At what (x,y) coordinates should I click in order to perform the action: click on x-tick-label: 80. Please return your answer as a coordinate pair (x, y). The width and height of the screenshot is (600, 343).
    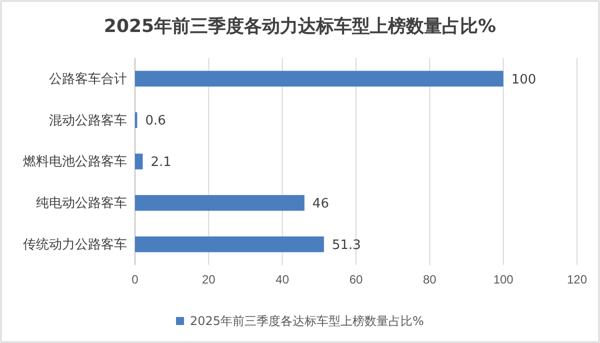
    Looking at the image, I should click on (429, 279).